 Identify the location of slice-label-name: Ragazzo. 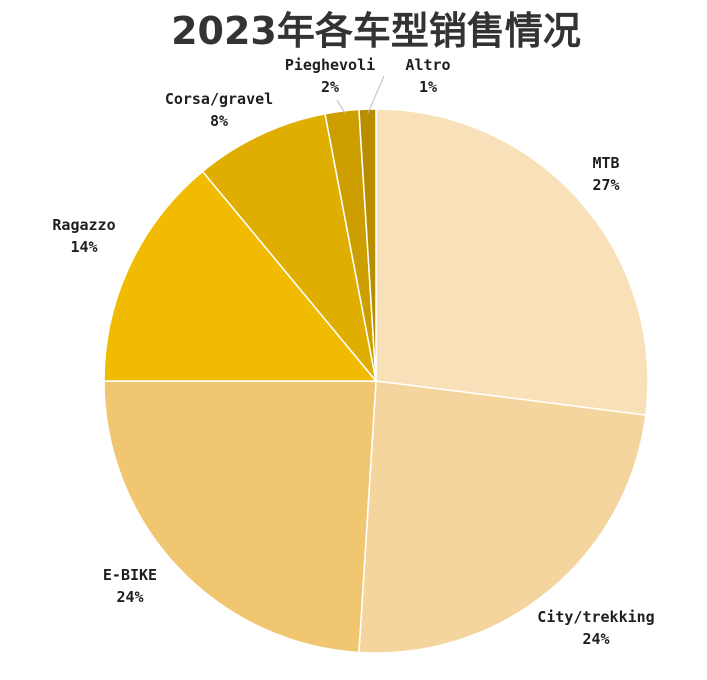
(83, 225).